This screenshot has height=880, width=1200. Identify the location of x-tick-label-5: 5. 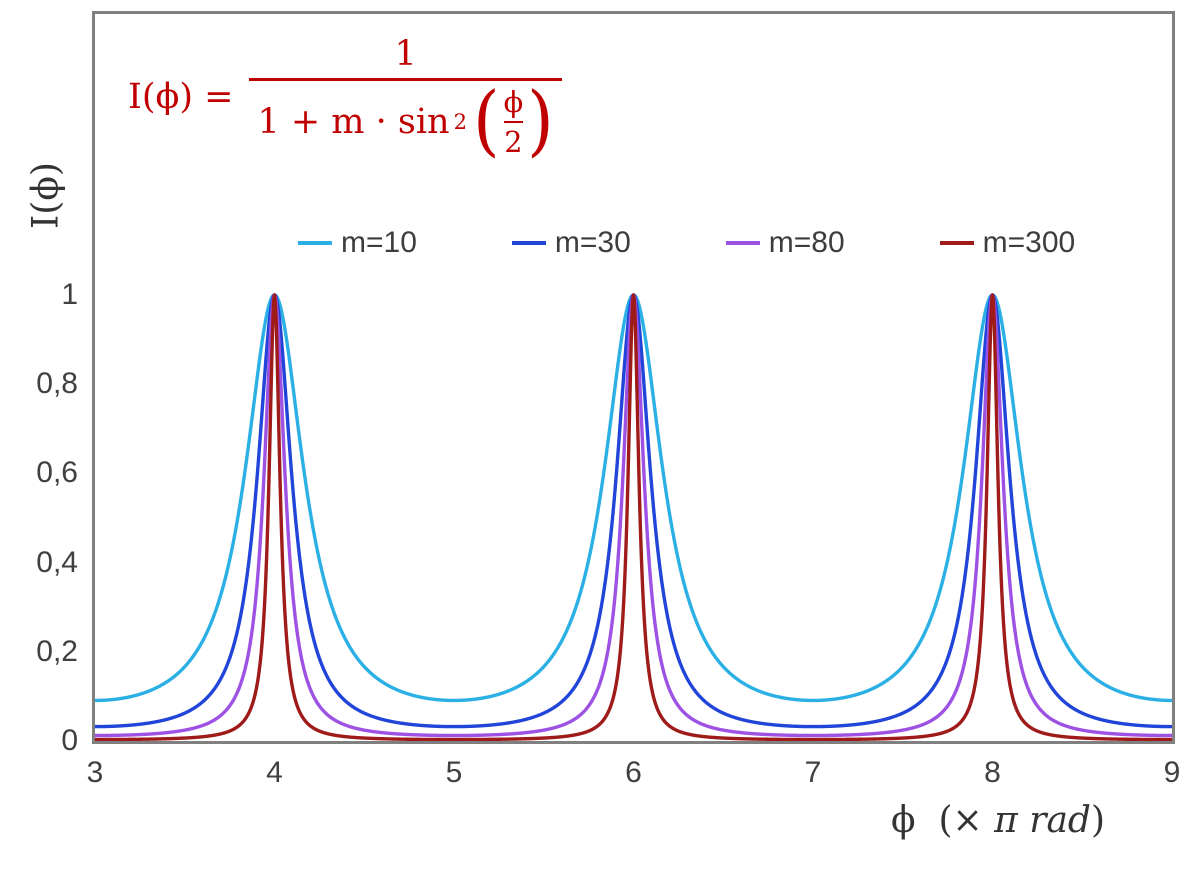
(454, 772).